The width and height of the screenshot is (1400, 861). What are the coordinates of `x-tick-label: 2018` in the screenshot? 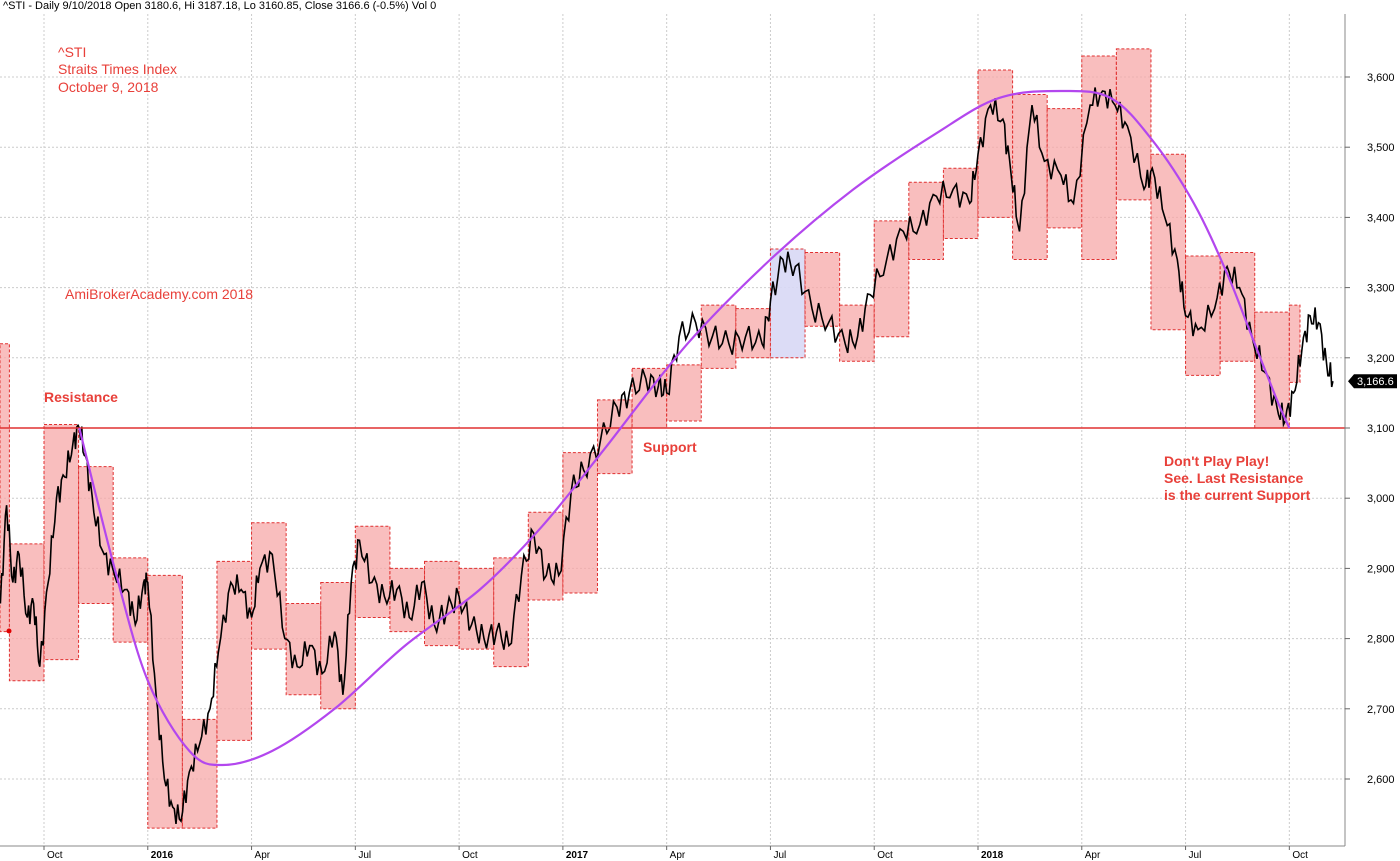 It's located at (992, 855).